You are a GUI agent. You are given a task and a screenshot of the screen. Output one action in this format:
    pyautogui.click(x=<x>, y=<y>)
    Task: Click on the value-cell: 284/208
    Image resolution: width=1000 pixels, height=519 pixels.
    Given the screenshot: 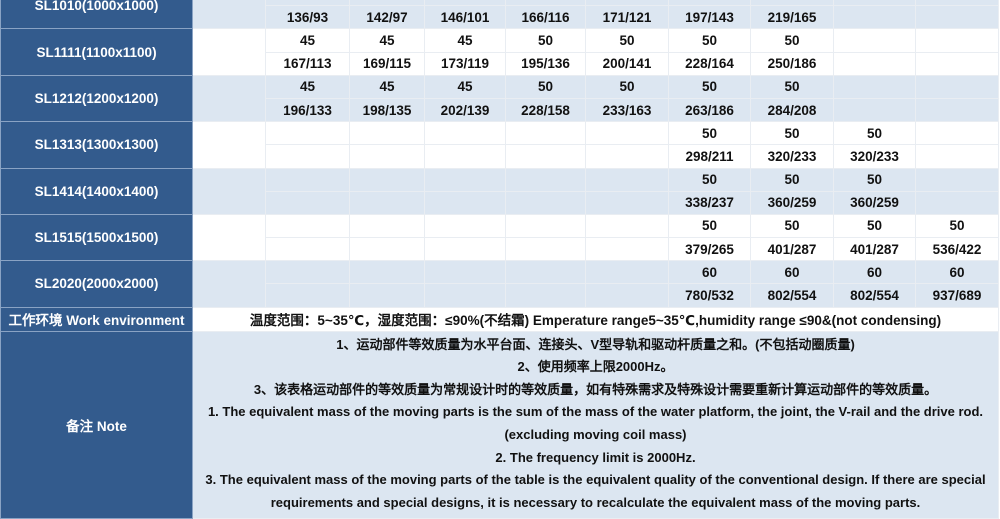 What is the action you would take?
    pyautogui.click(x=792, y=110)
    